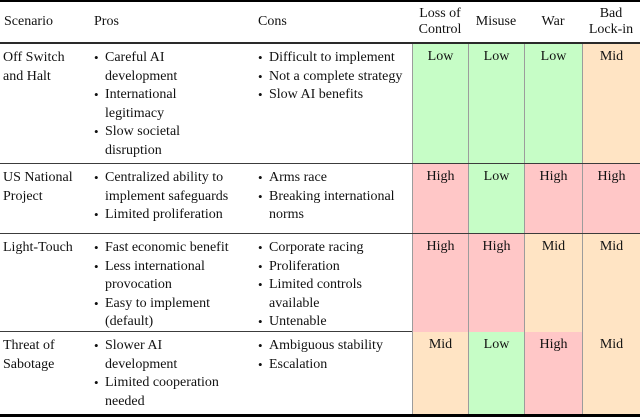  I want to click on header-bad-lock-in: Bad Lock-in, so click(611, 21).